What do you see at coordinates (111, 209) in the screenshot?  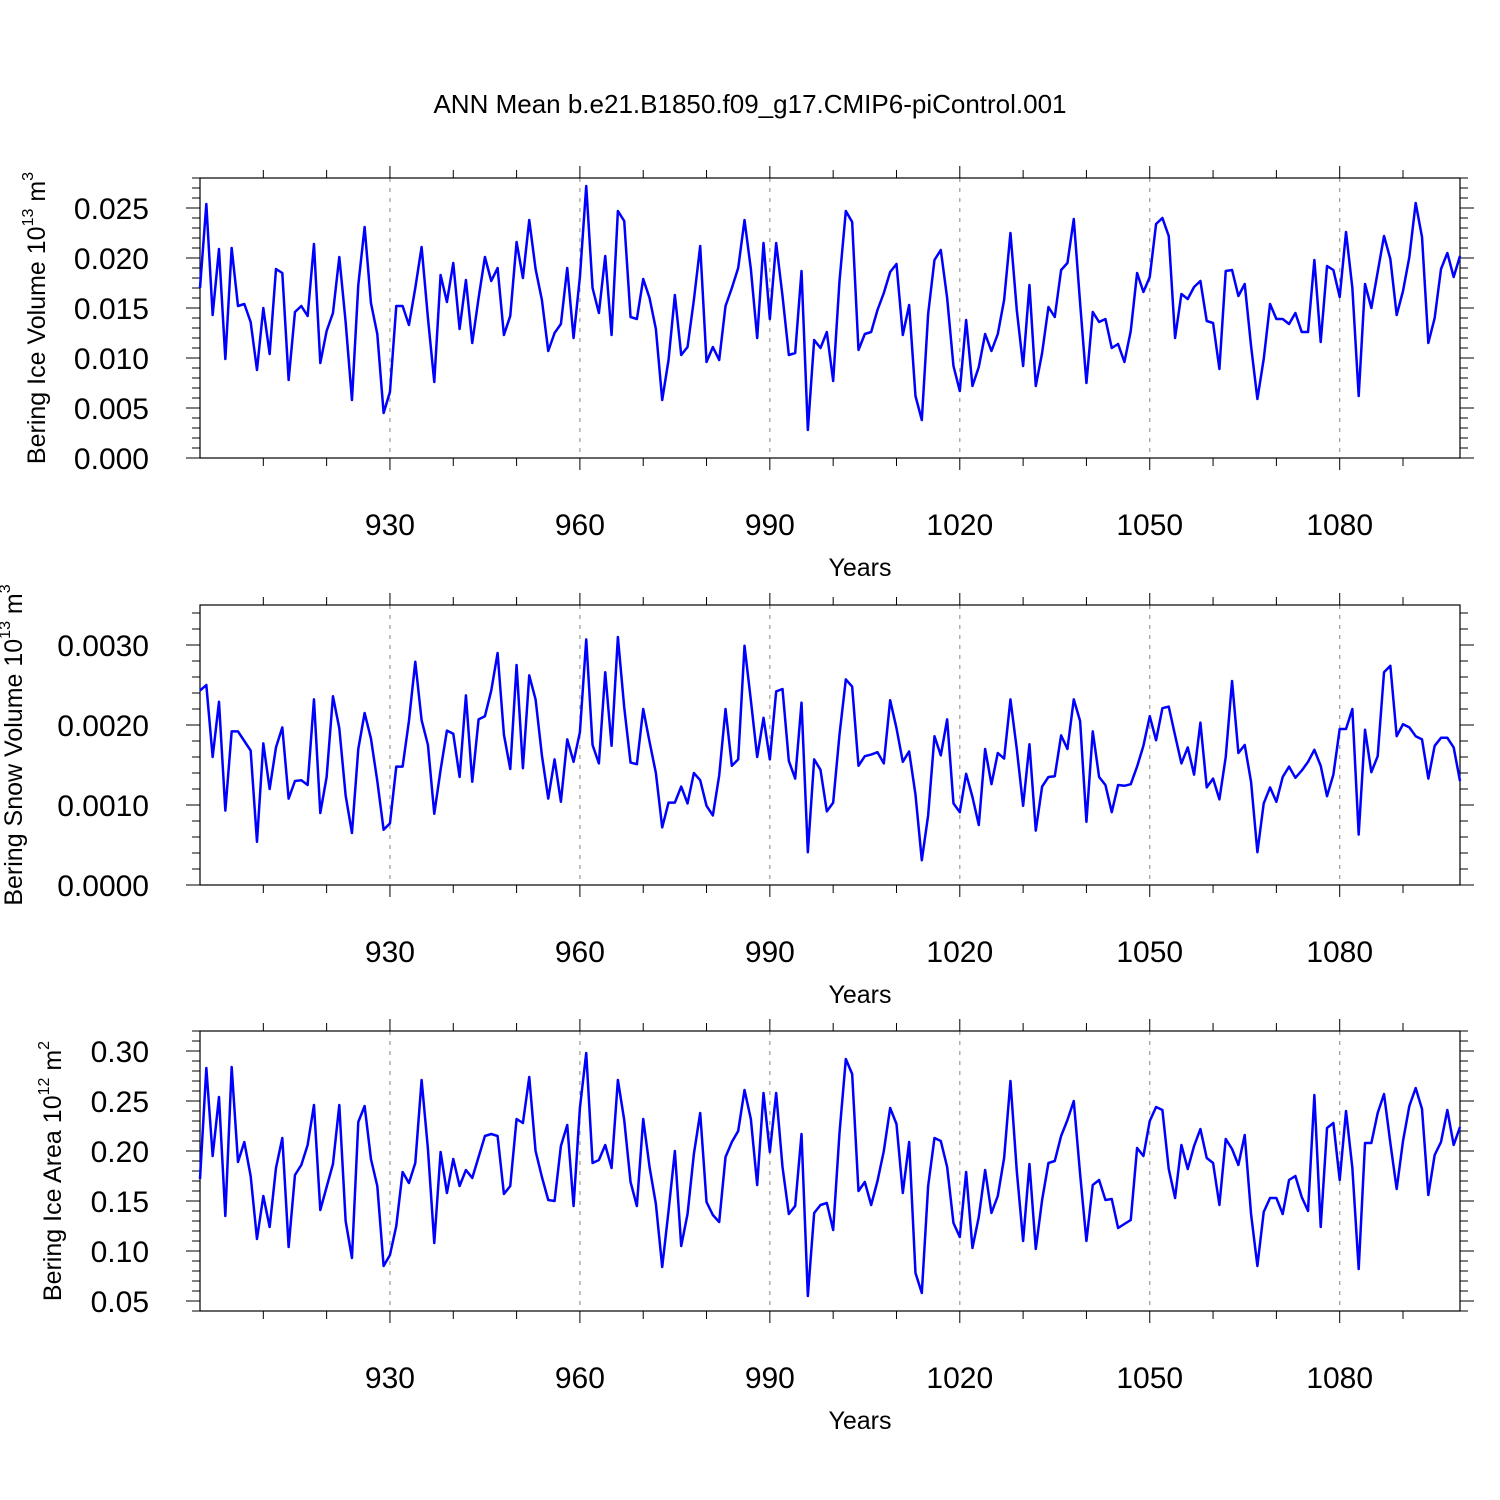 I see `y-tick-label: 0.025` at bounding box center [111, 209].